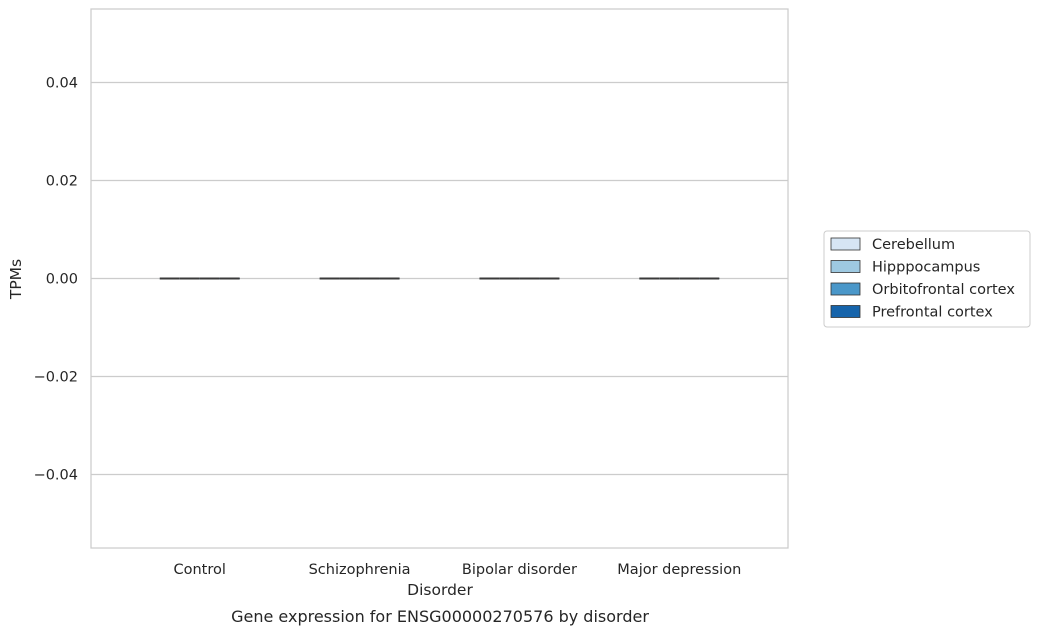  Describe the element at coordinates (440, 590) in the screenshot. I see `x-axis-label: Disorder` at that location.